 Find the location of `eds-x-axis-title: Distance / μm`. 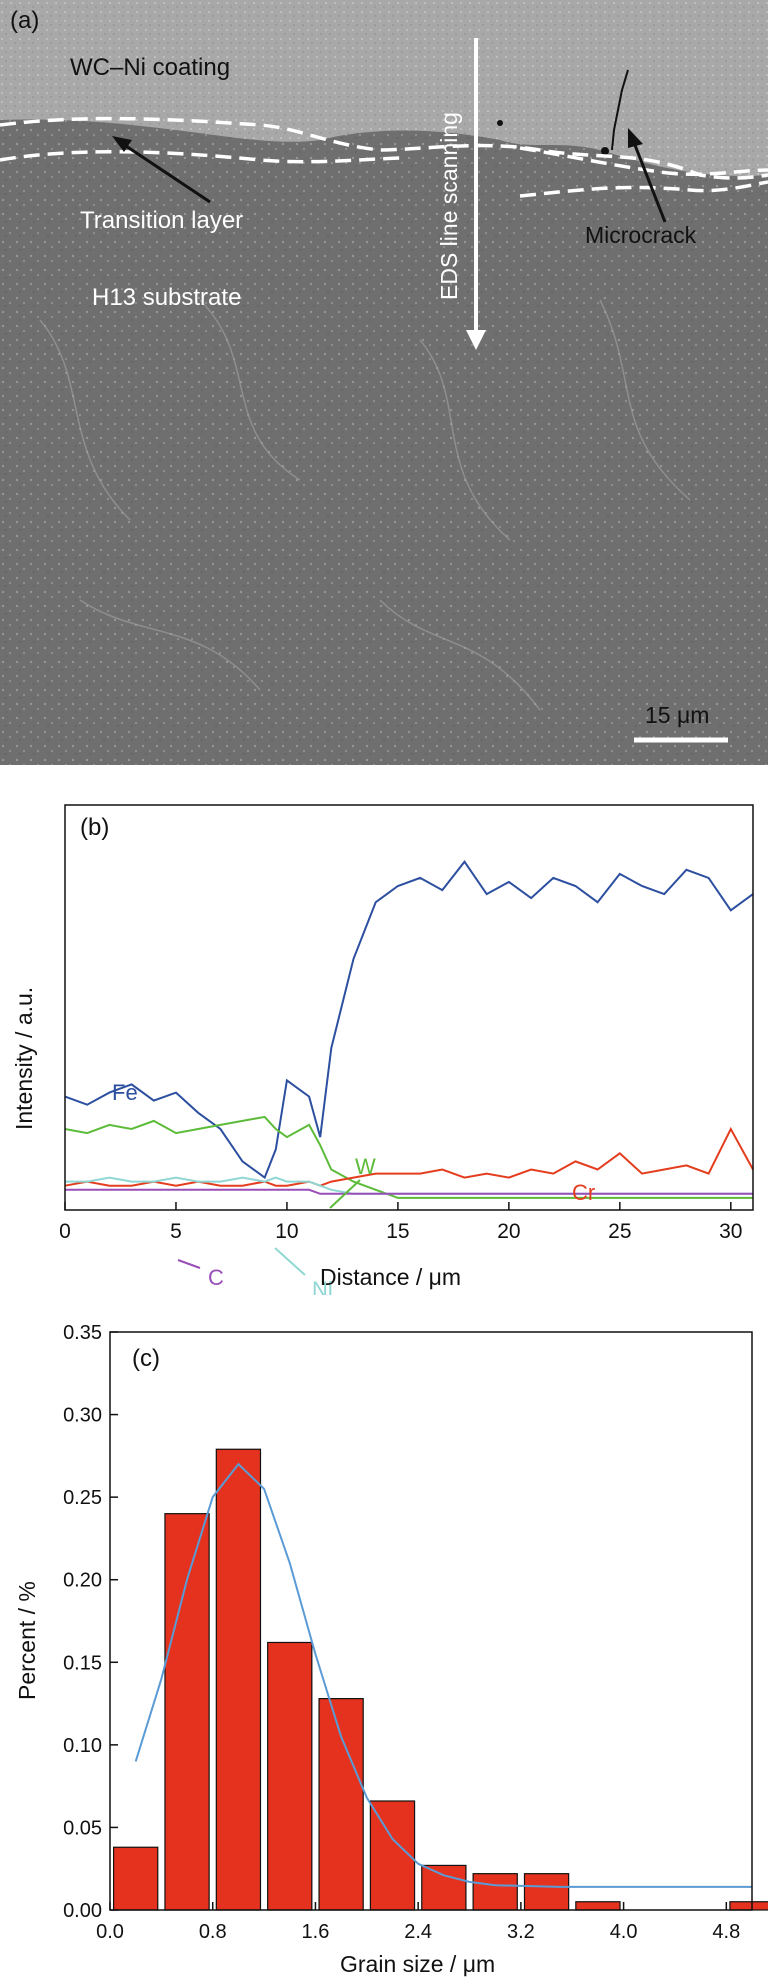

eds-x-axis-title: Distance / μm is located at coordinates (390, 1277).